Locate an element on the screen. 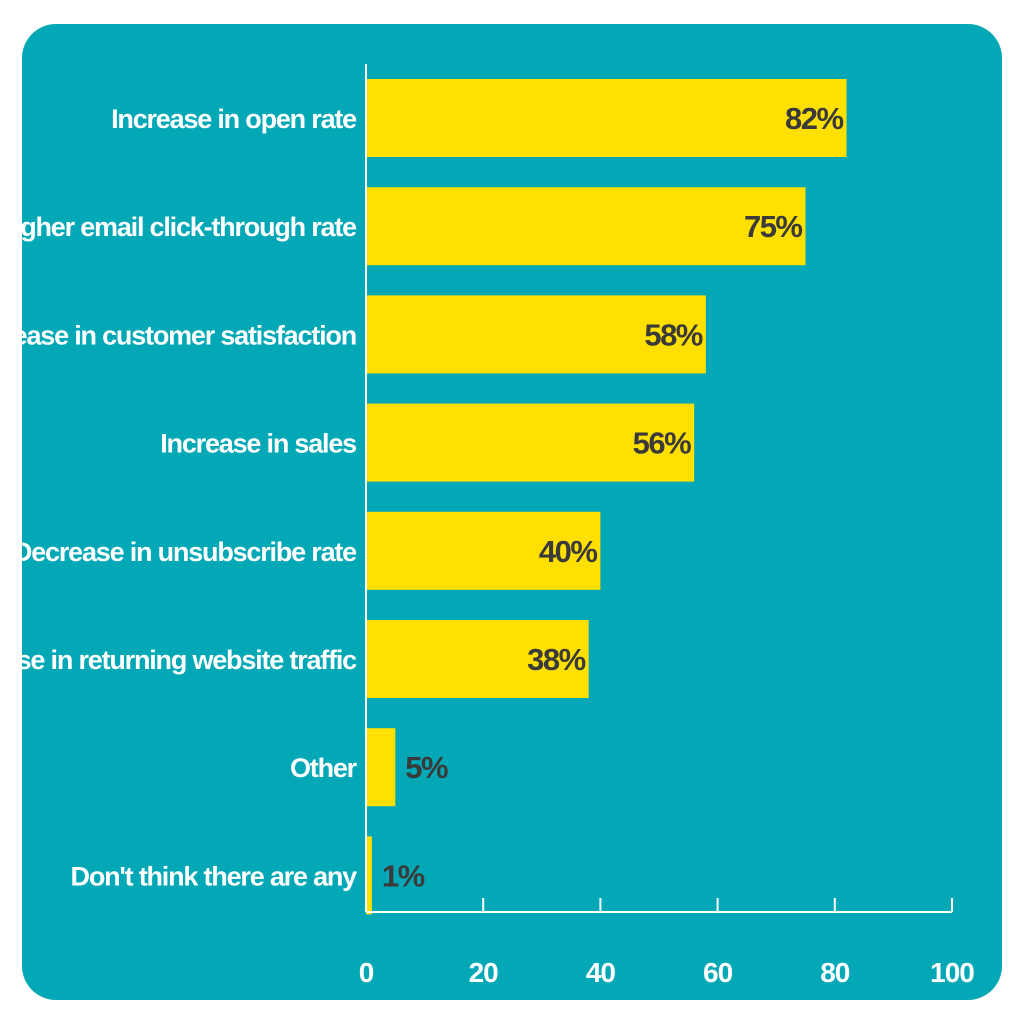  x-tick-label: 60 is located at coordinates (718, 972).